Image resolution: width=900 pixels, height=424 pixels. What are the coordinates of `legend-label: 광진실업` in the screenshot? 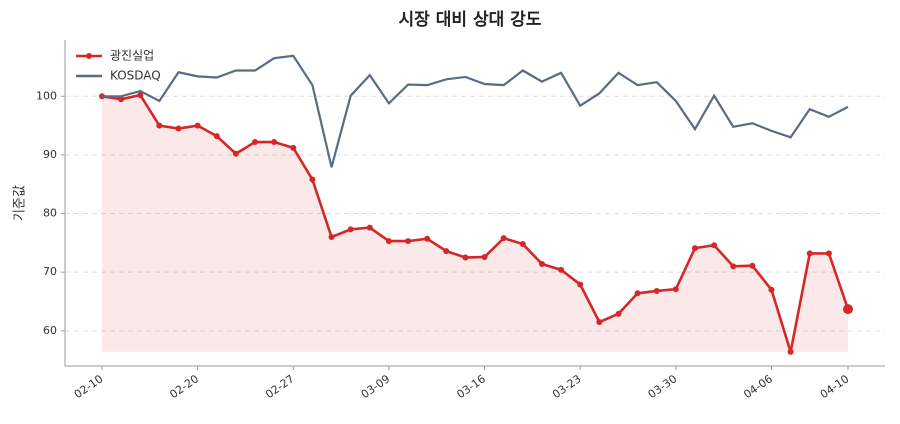 It's located at (132, 56).